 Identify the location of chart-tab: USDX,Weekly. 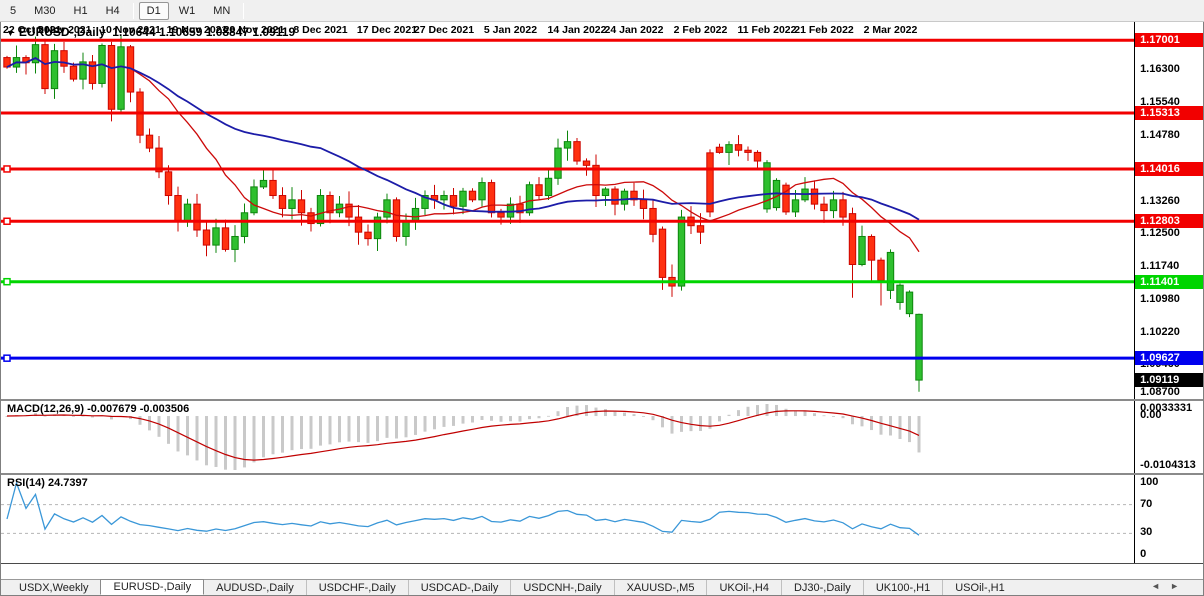
(54, 587).